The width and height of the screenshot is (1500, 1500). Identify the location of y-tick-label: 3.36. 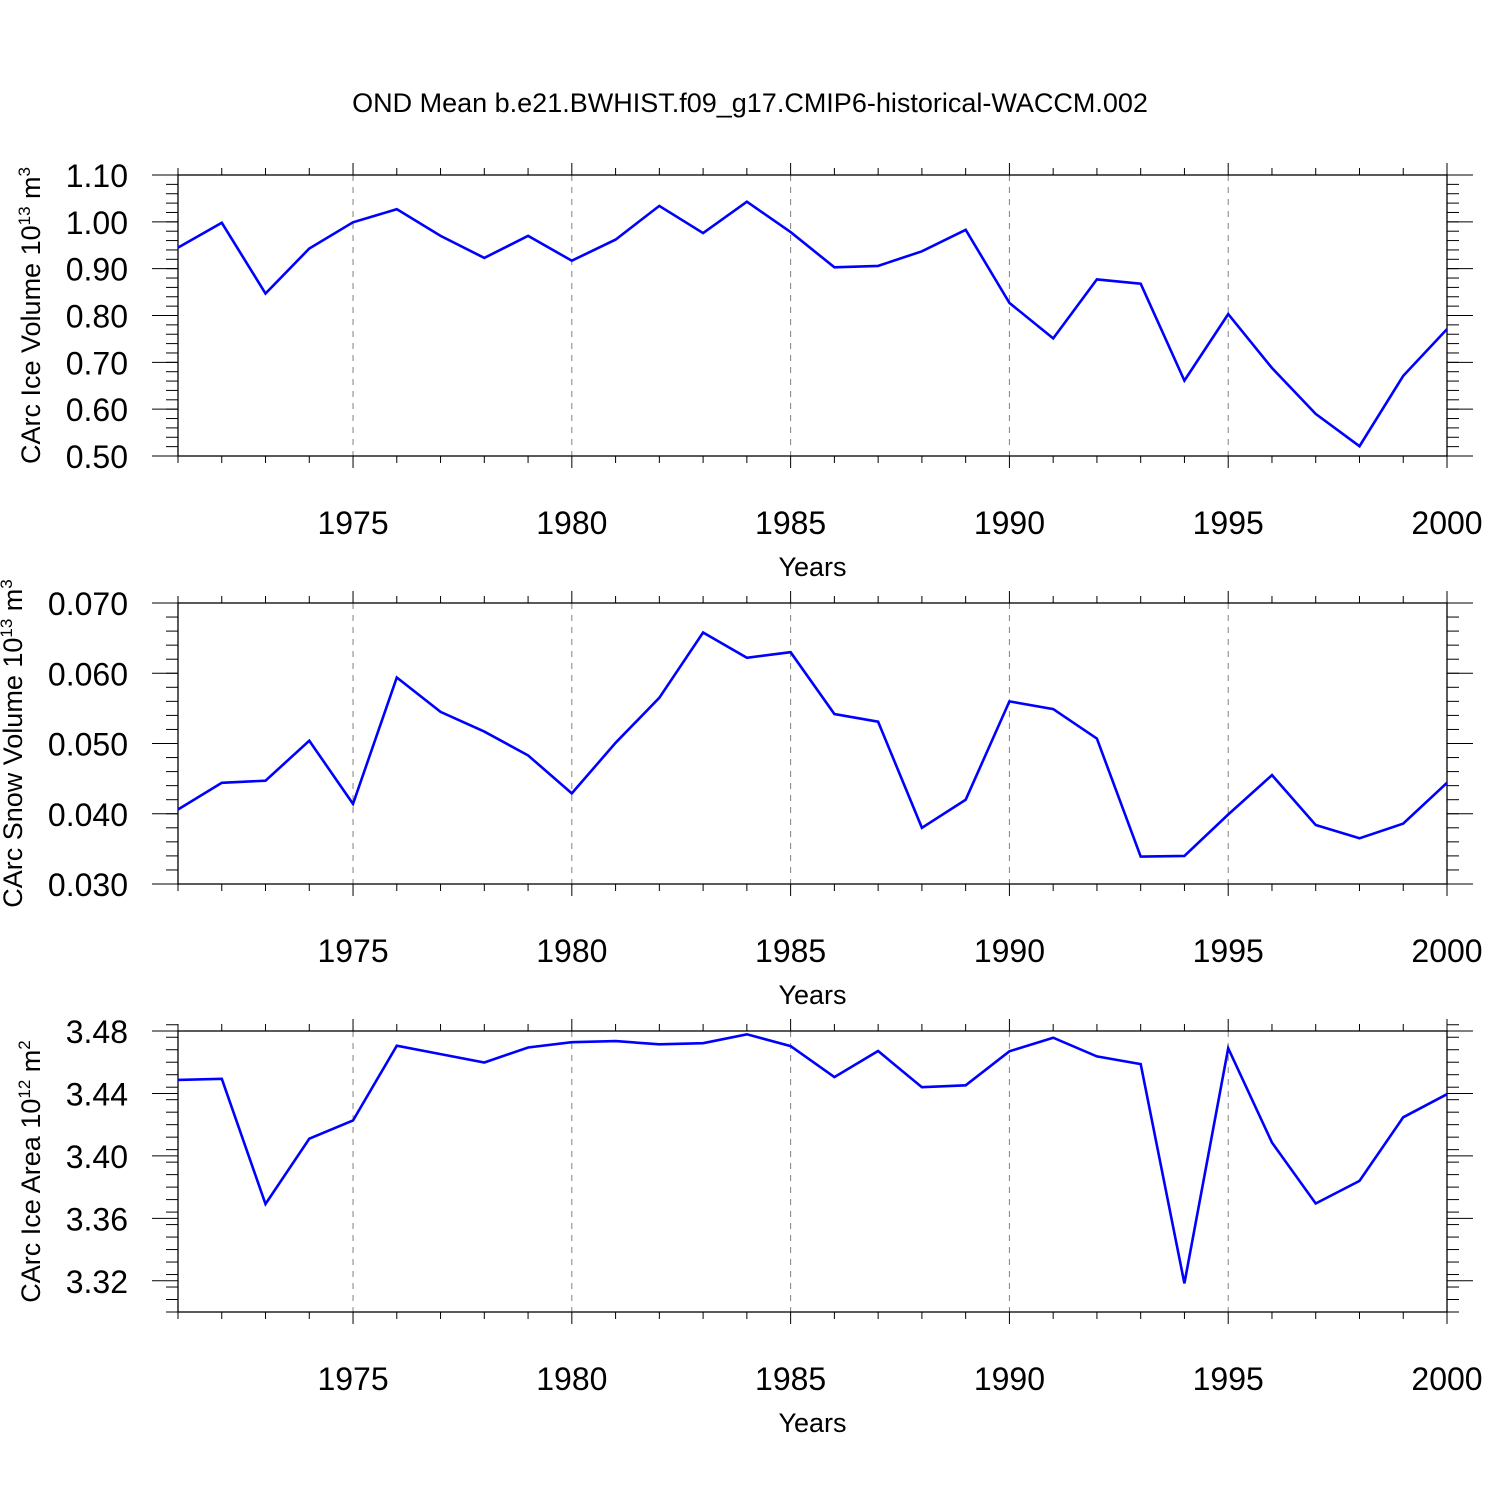
(97, 1219).